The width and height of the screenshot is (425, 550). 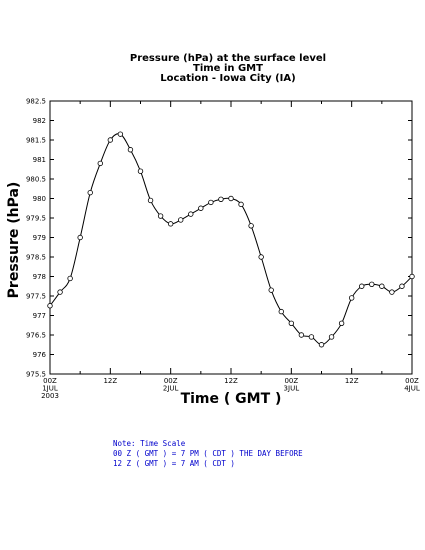 What do you see at coordinates (292, 389) in the screenshot?
I see `x-tick-label: 3JUL` at bounding box center [292, 389].